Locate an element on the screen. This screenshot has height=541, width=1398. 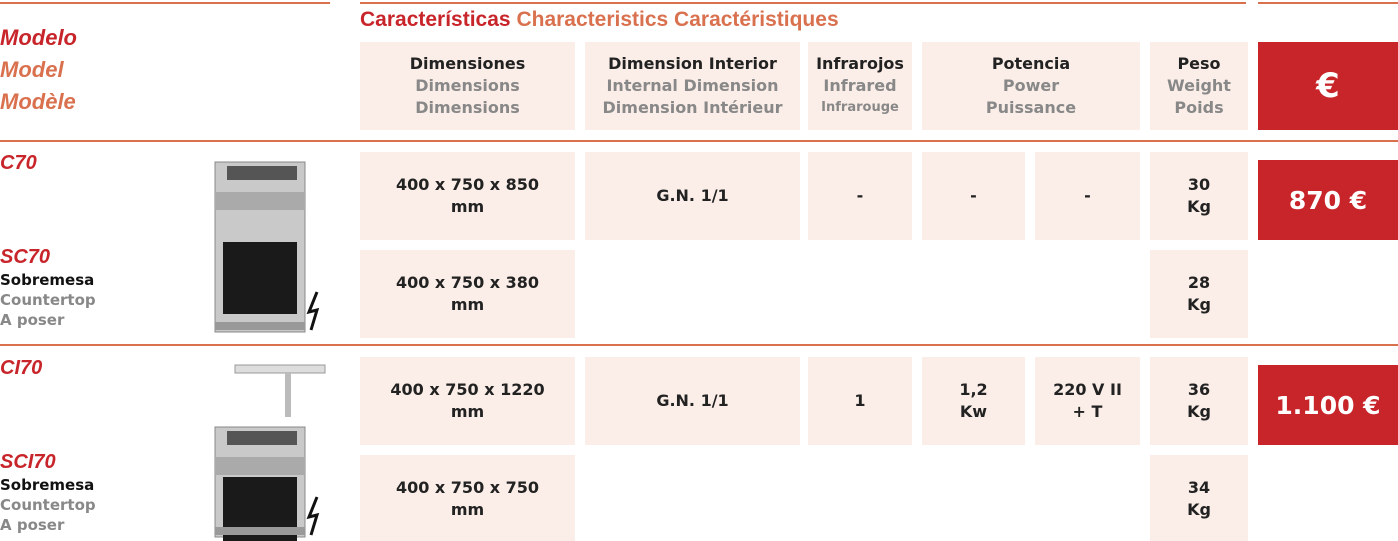
column-header: Potencia Power Puissance is located at coordinates (1031, 86).